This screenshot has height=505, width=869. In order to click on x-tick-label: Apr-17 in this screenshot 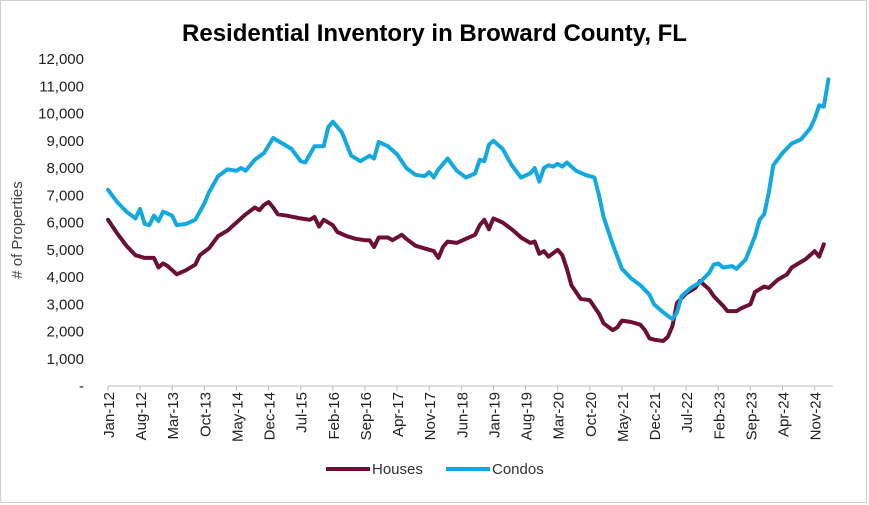, I will do `click(398, 414)`.